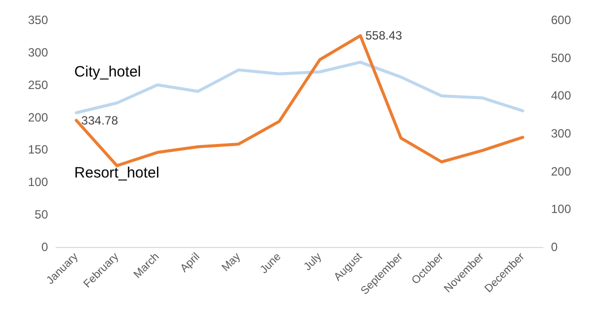  I want to click on y-tick-label: 150, so click(38, 149).